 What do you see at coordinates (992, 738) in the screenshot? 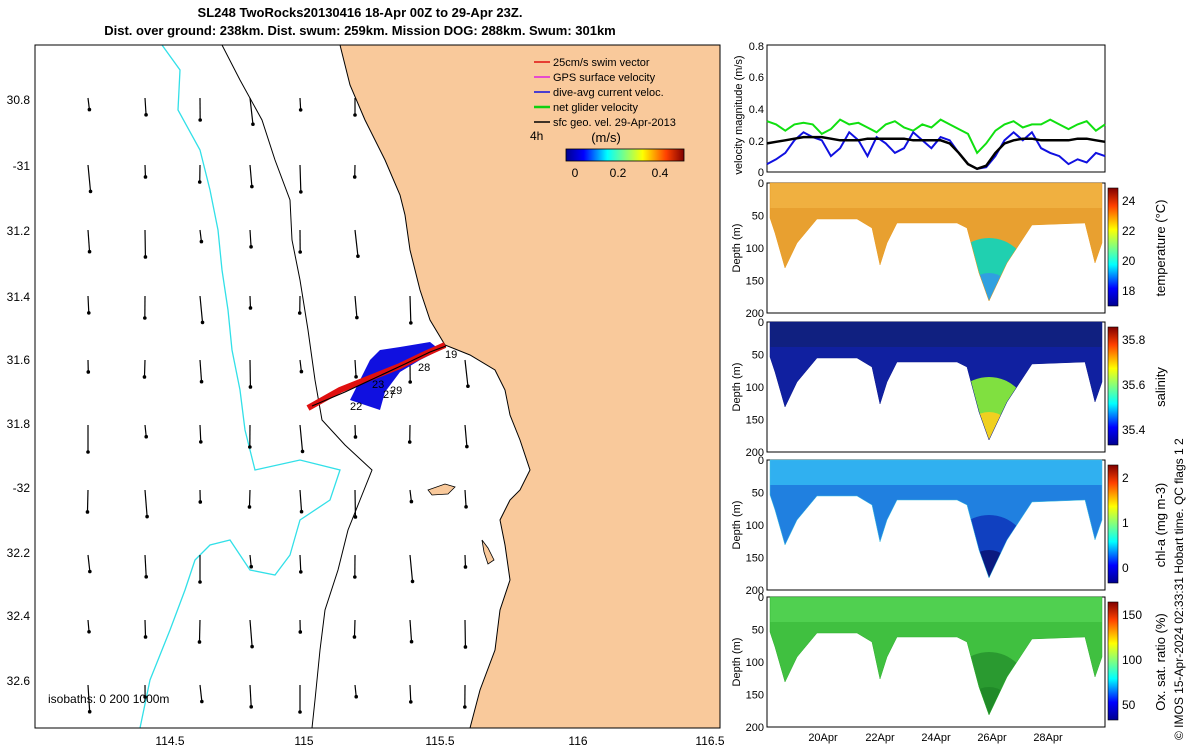
I see `x-tick-label: 26Apr` at bounding box center [992, 738].